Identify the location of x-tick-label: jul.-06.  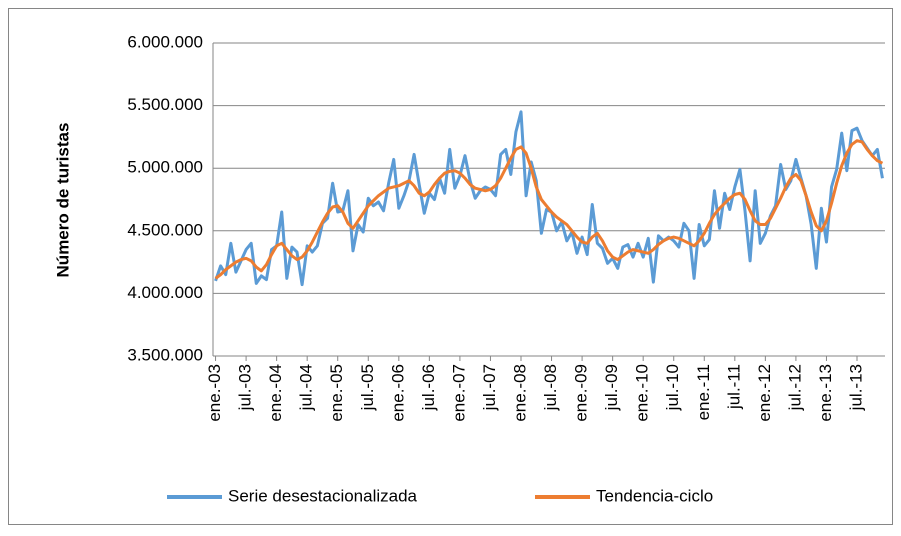
(428, 387).